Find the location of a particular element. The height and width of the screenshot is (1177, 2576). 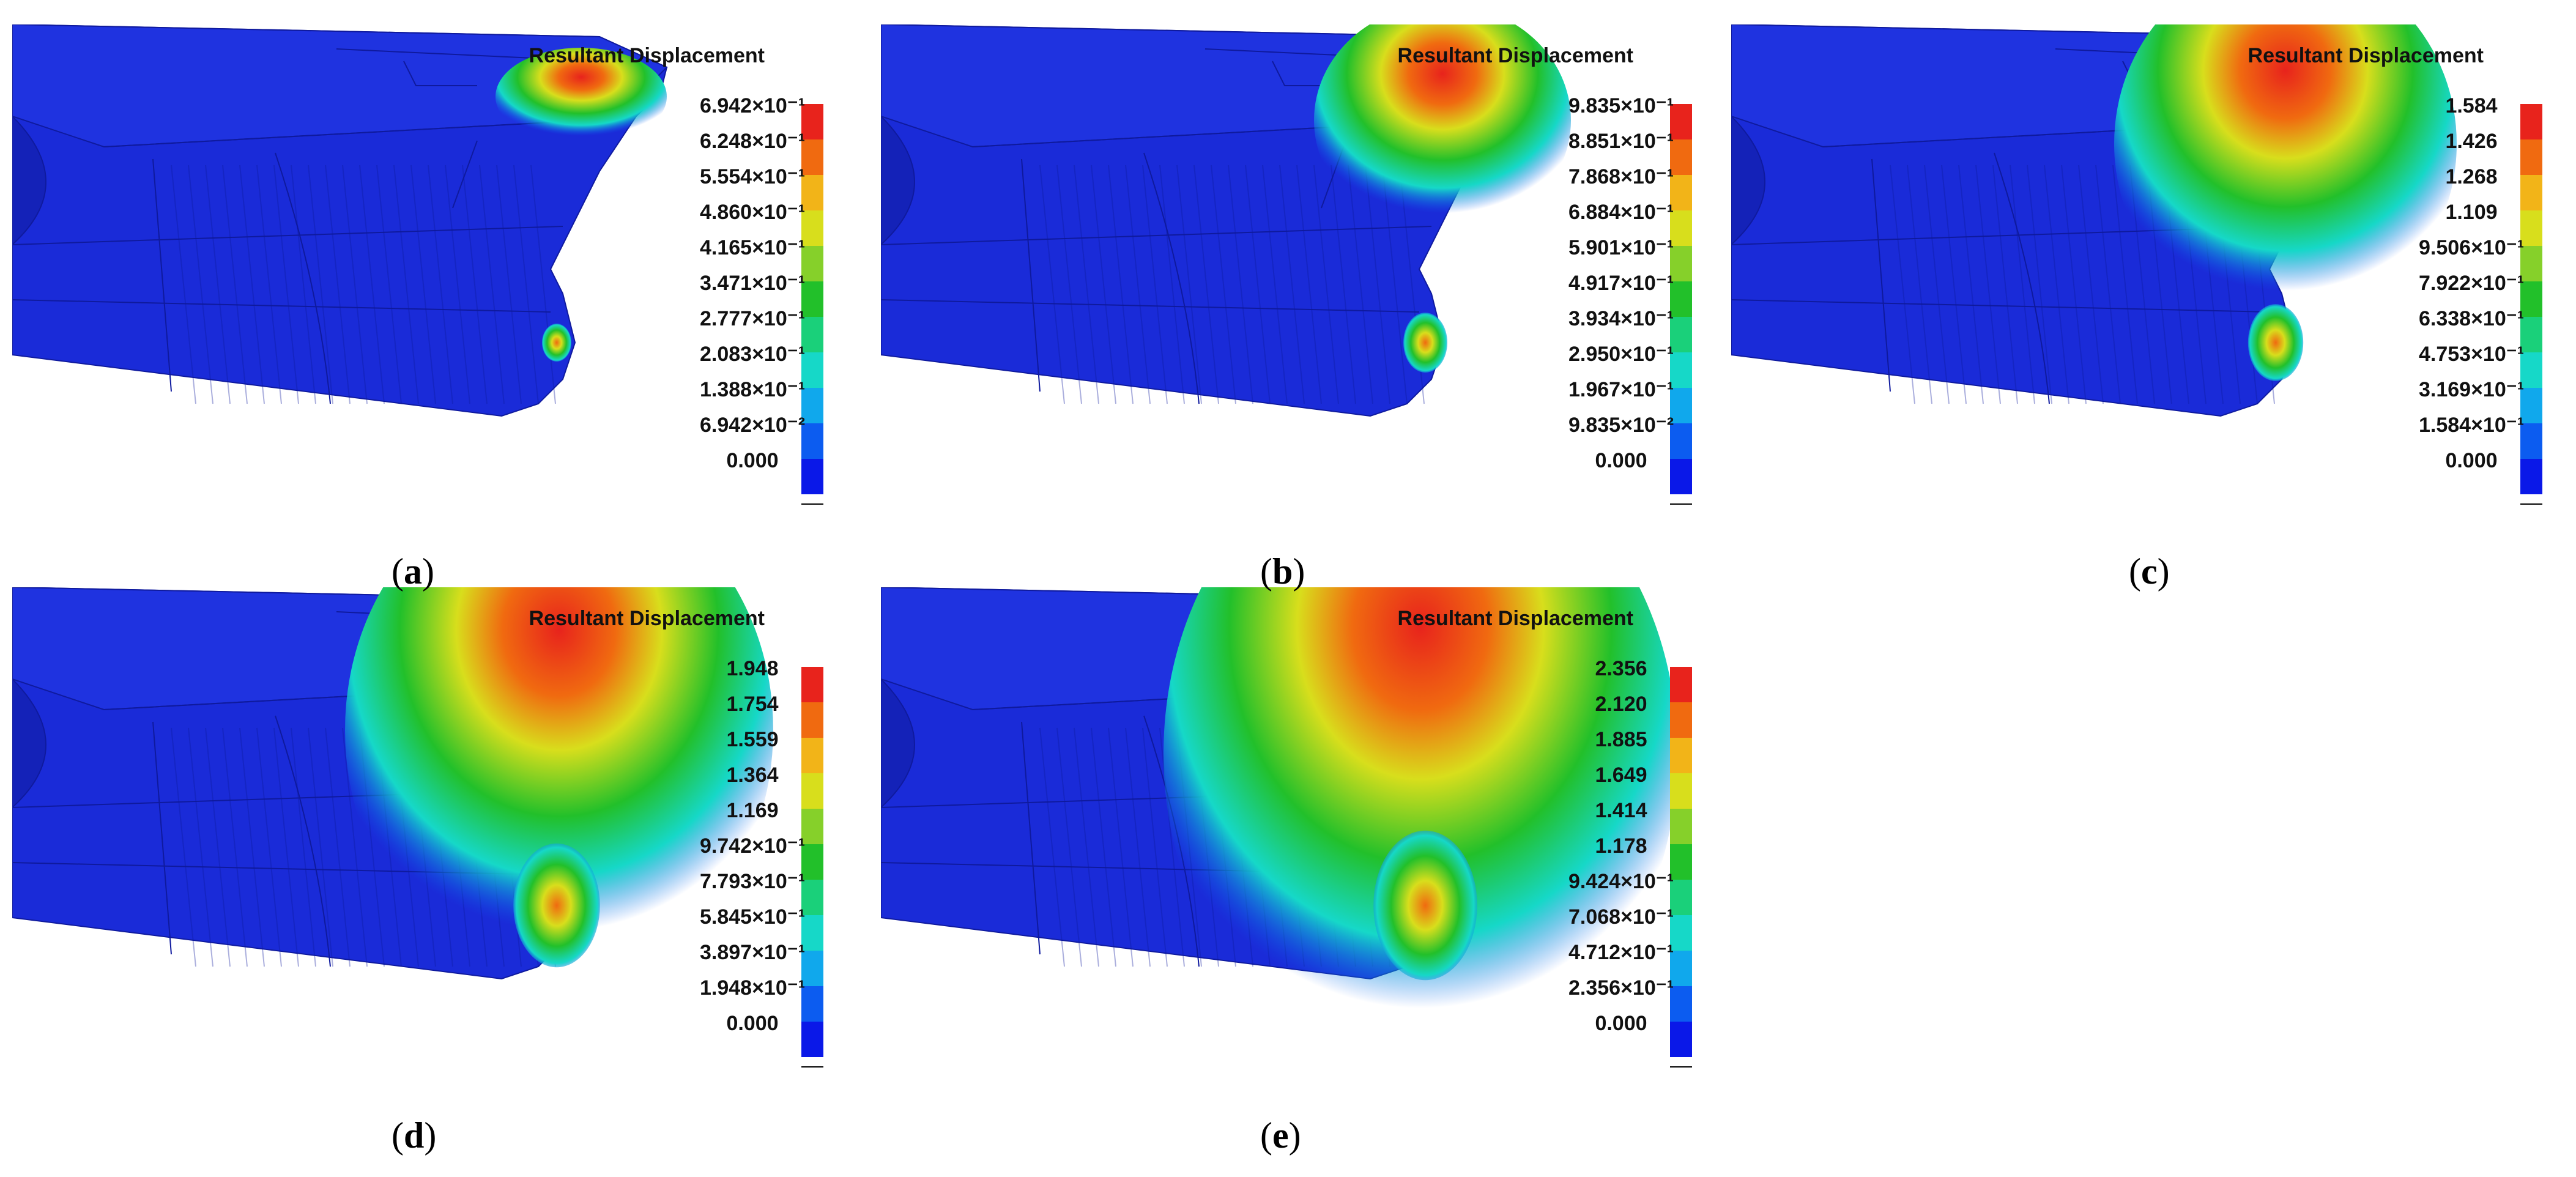

legend-label: 3.471×10⁻¹ is located at coordinates (752, 283).